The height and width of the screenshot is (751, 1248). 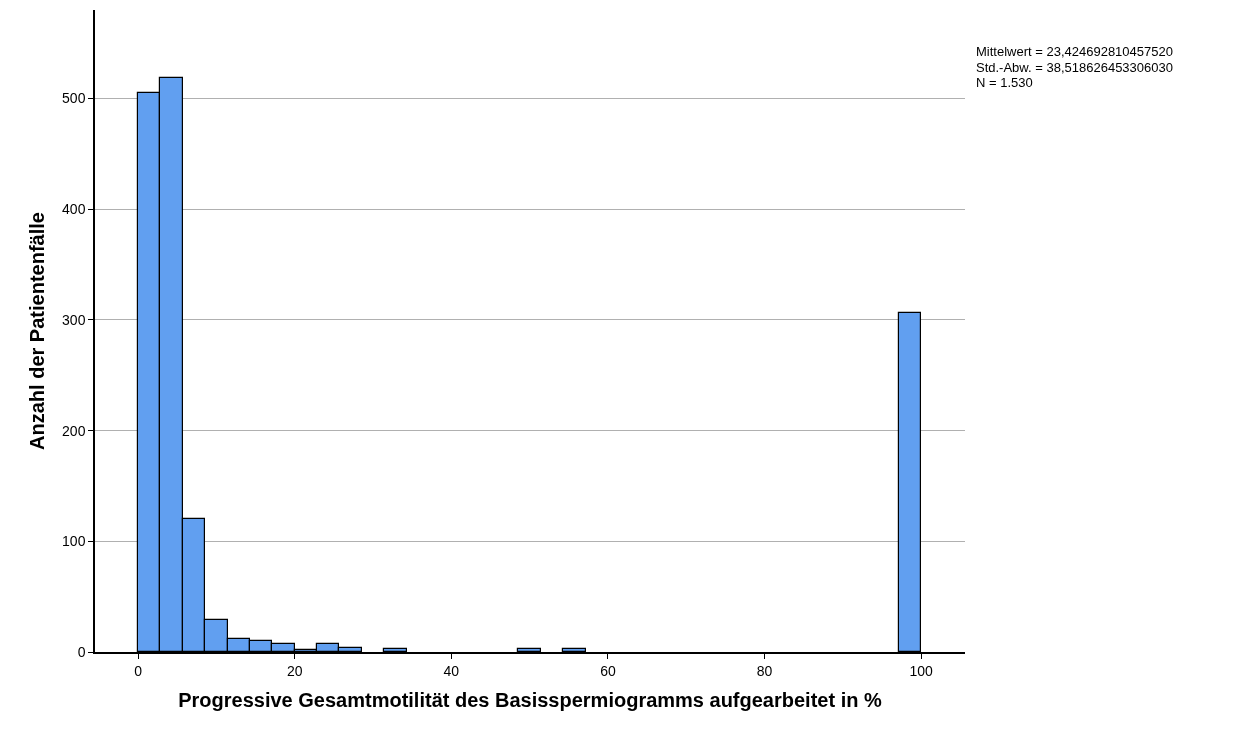 What do you see at coordinates (294, 670) in the screenshot?
I see `x-tick-label: 20` at bounding box center [294, 670].